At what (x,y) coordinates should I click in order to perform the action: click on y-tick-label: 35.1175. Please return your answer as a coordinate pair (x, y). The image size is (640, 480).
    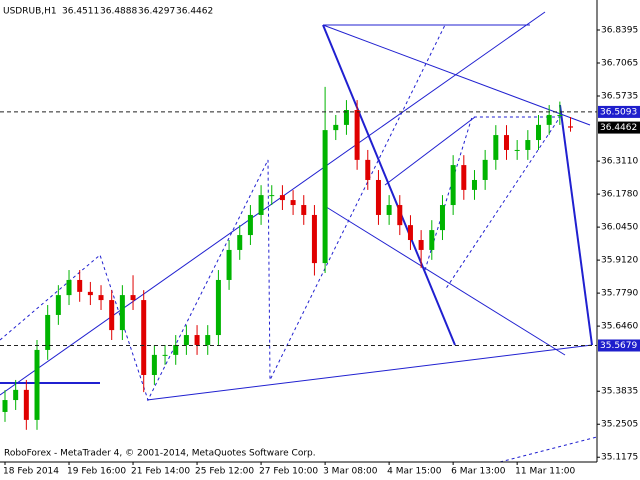
    Looking at the image, I should click on (619, 458).